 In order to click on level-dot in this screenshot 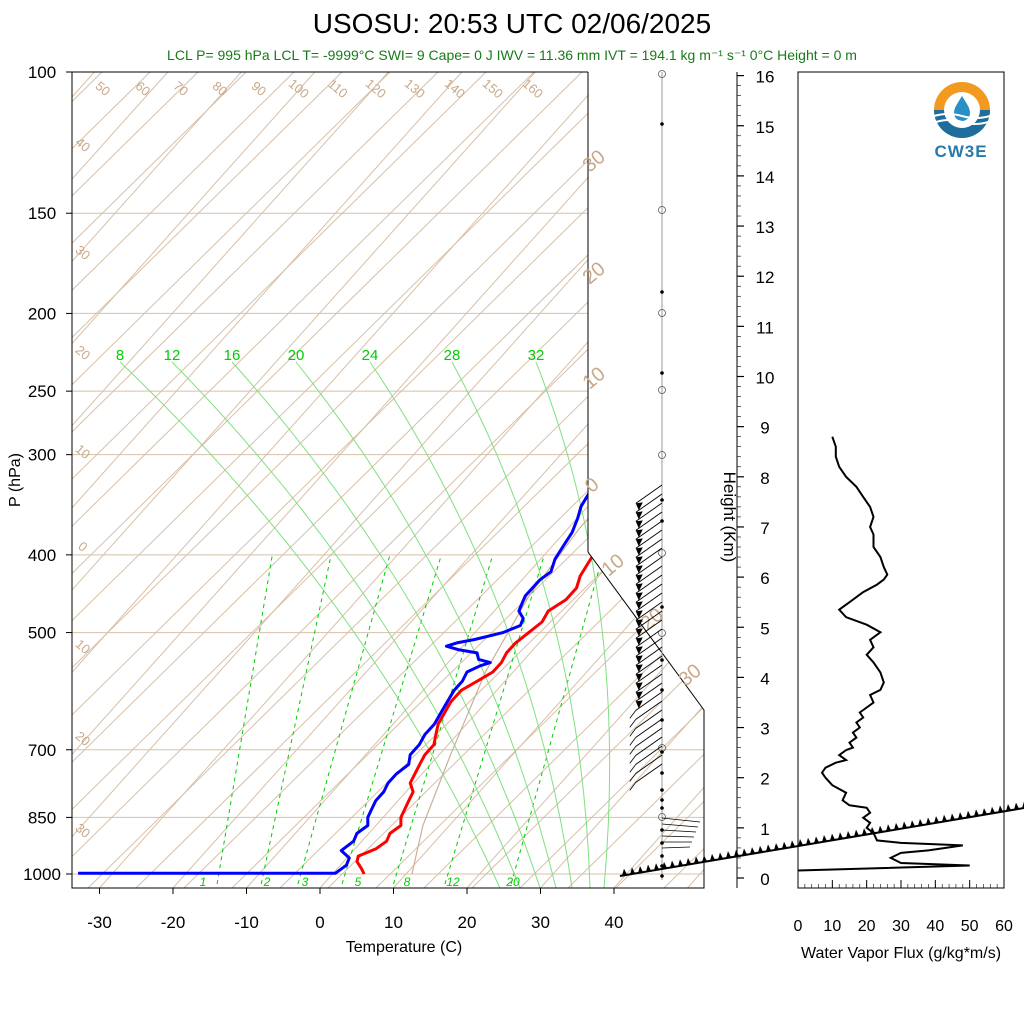, I will do `click(662, 292)`.